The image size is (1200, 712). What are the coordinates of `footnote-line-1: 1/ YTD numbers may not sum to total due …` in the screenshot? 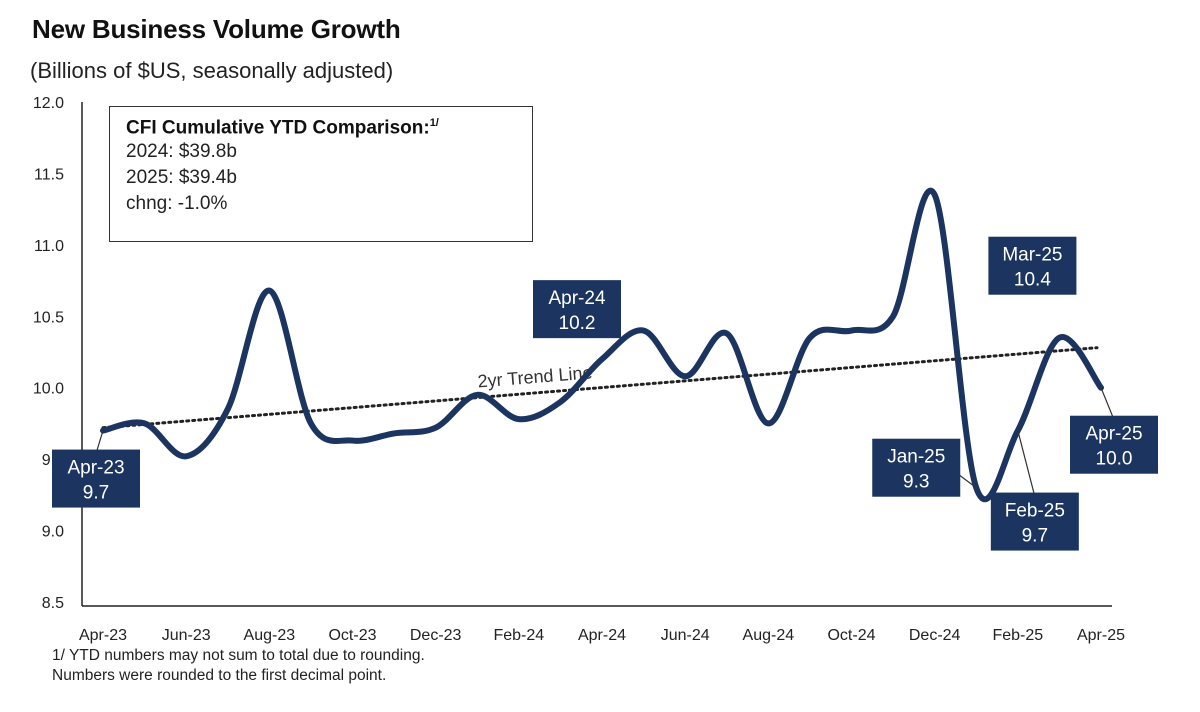 It's located at (238, 655).